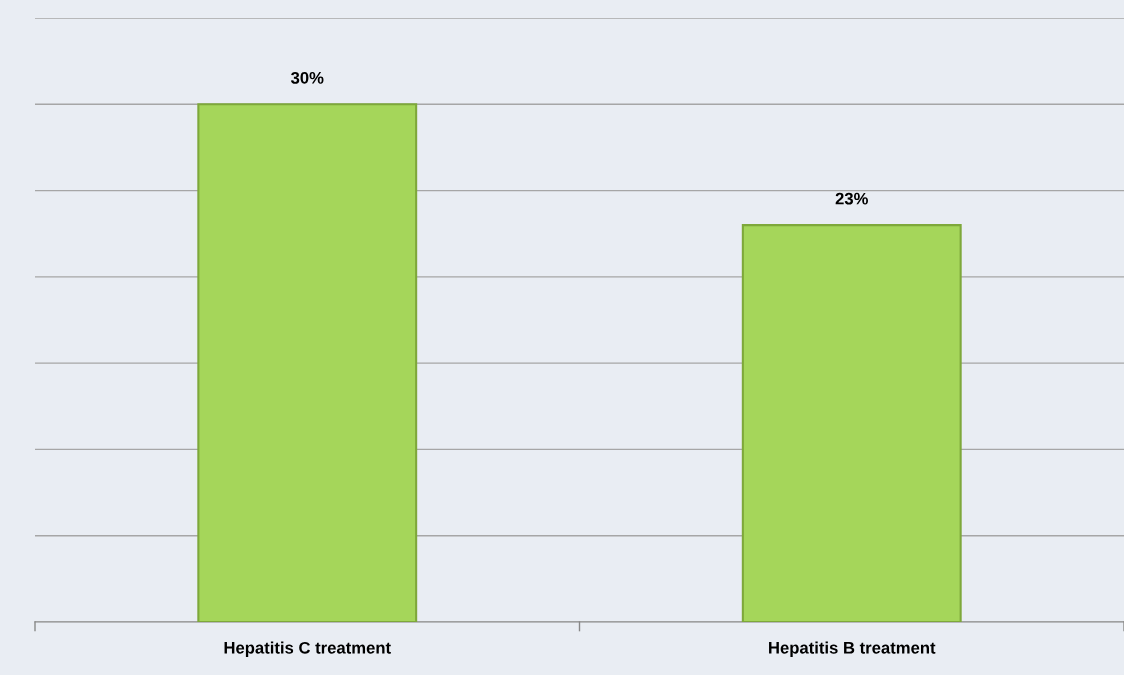  I want to click on x-tick-label: Hepatitis C treatment, so click(307, 649).